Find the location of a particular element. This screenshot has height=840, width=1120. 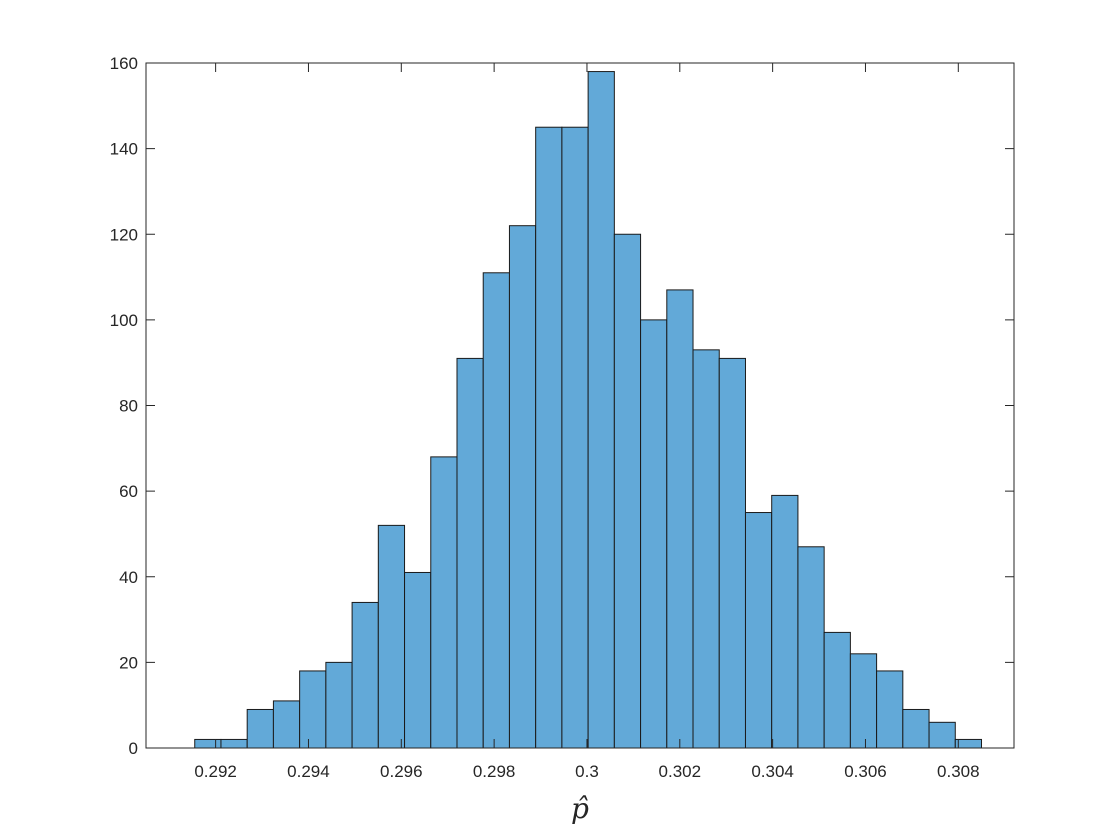

x-tick-label: 0.296 is located at coordinates (401, 771).